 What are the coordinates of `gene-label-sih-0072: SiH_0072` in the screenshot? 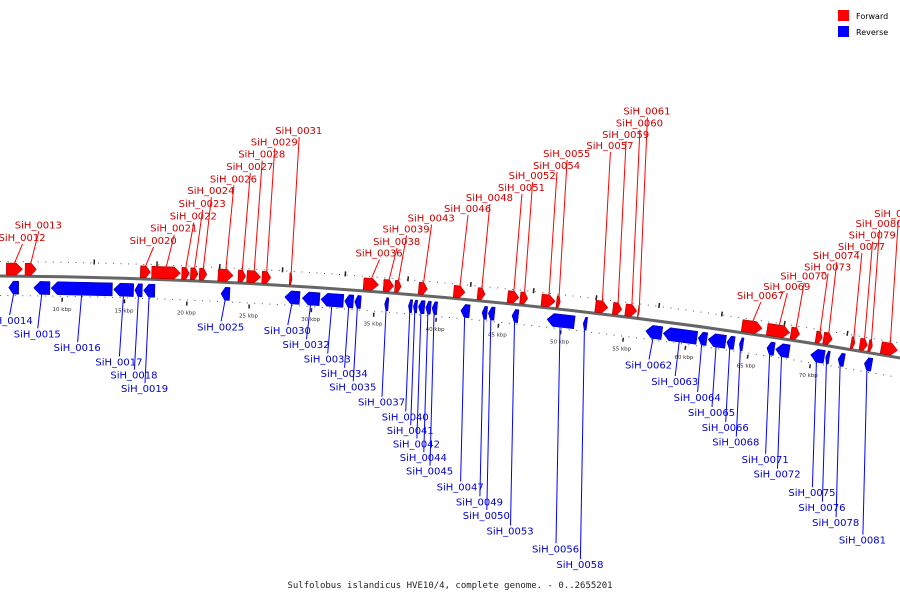 It's located at (777, 475).